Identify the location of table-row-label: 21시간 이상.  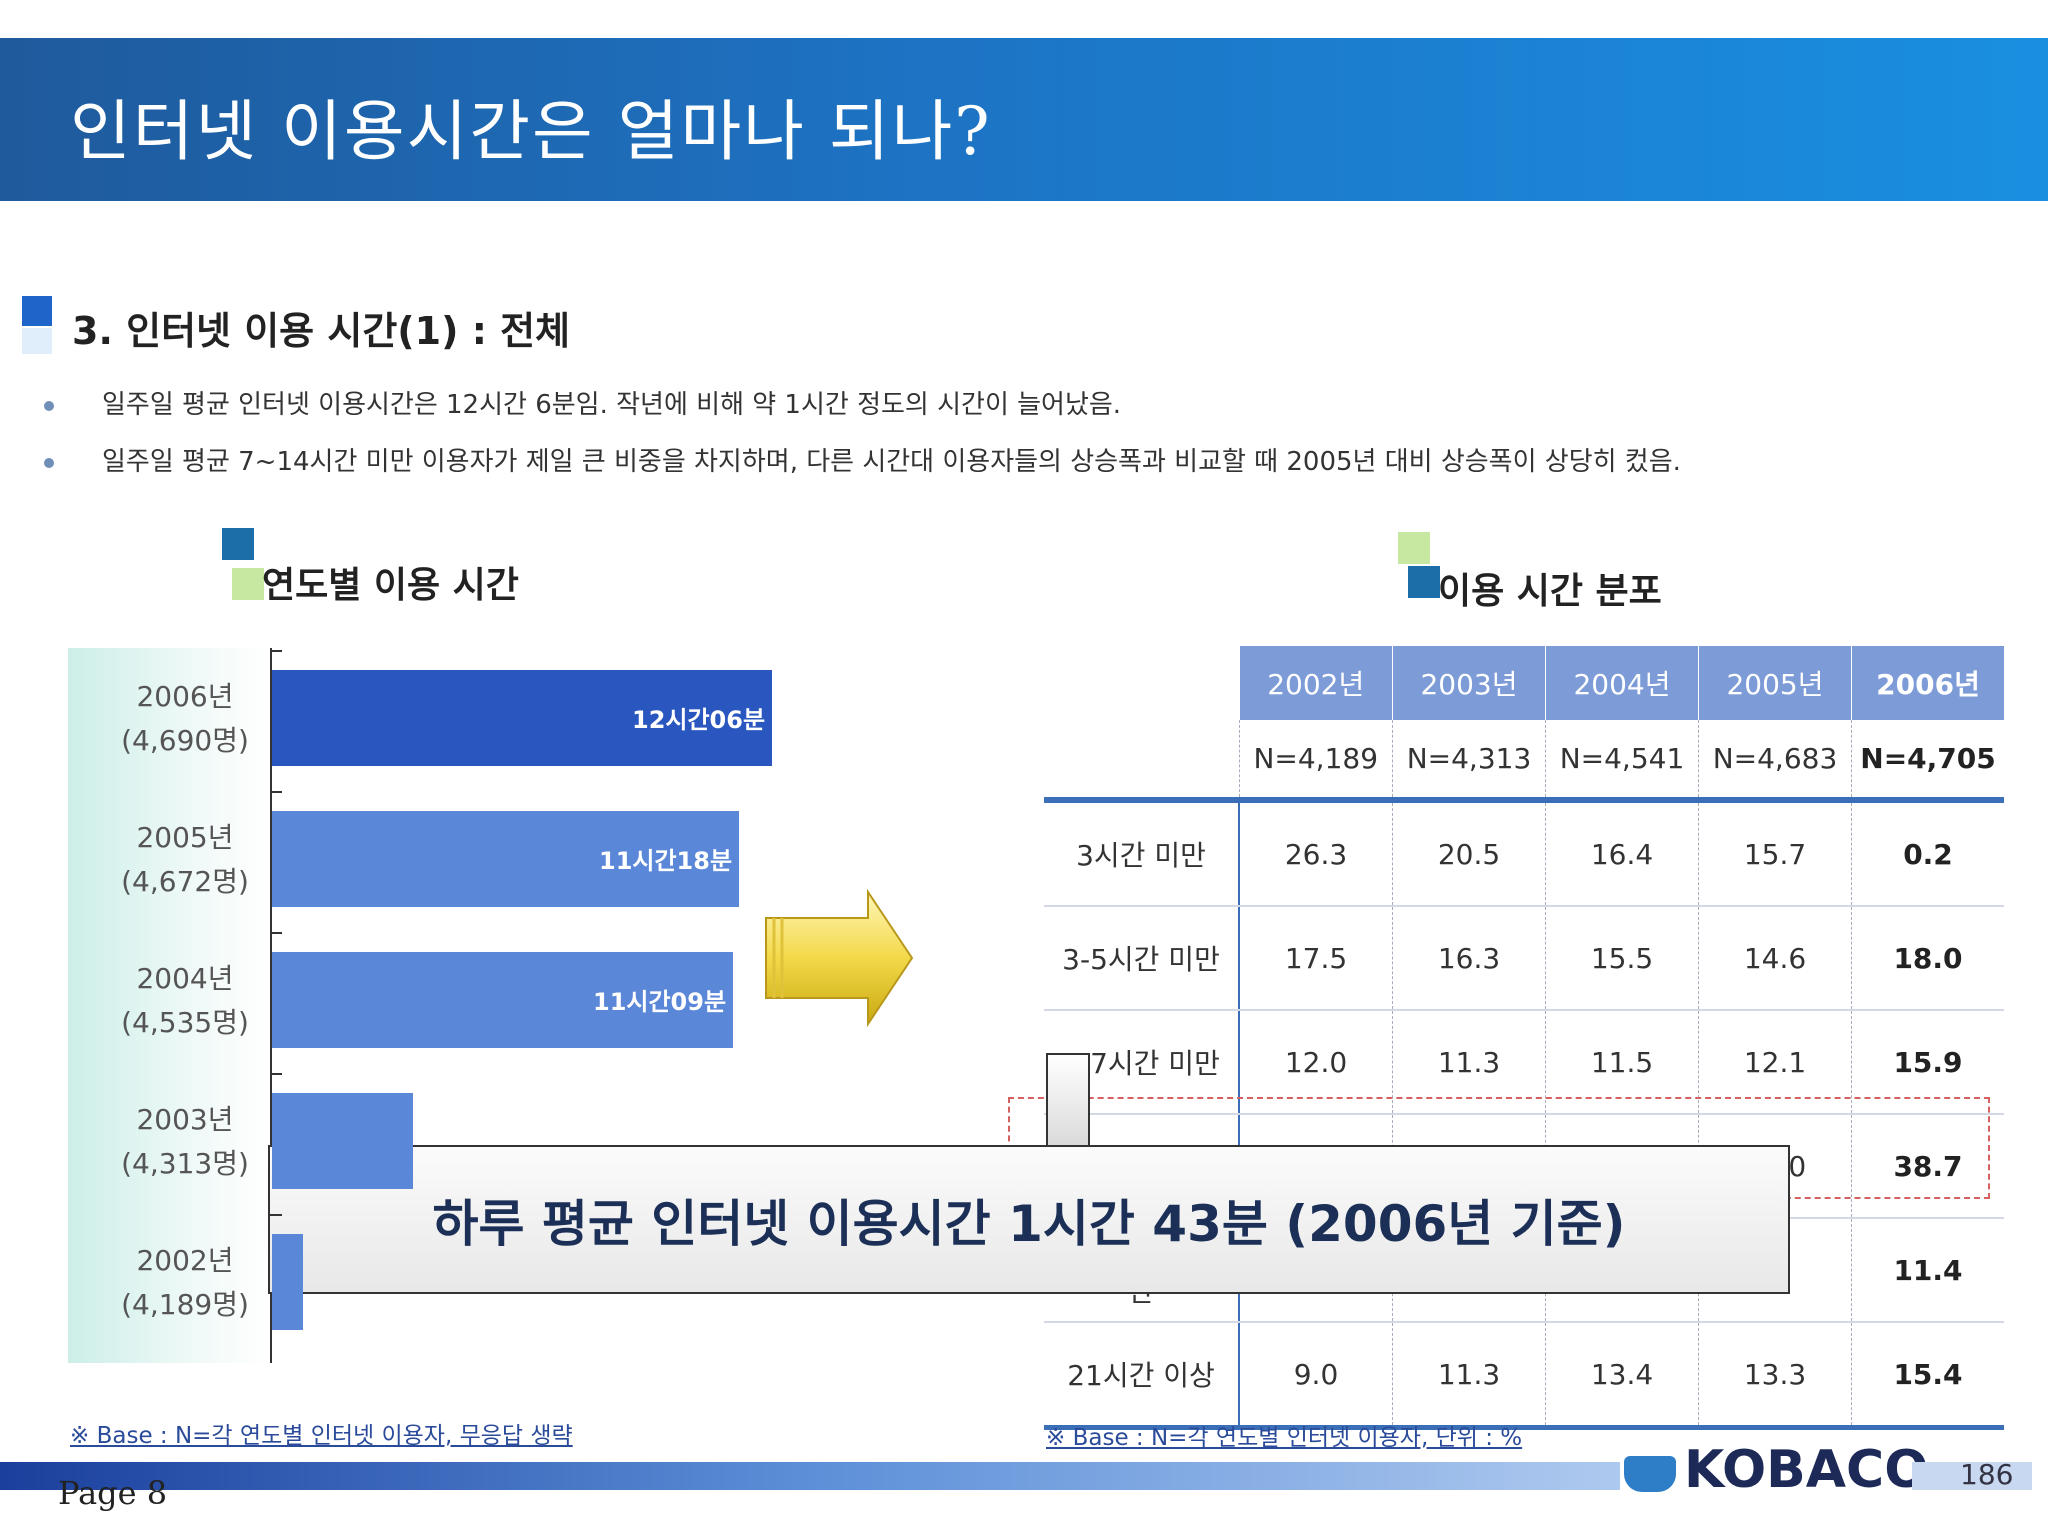
(1142, 1376).